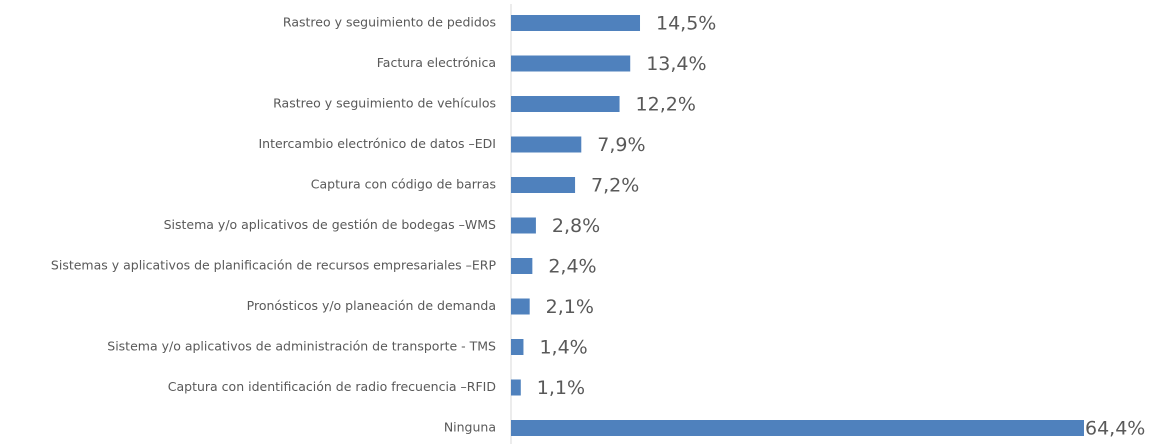  I want to click on value-label: 1,4%, so click(563, 348).